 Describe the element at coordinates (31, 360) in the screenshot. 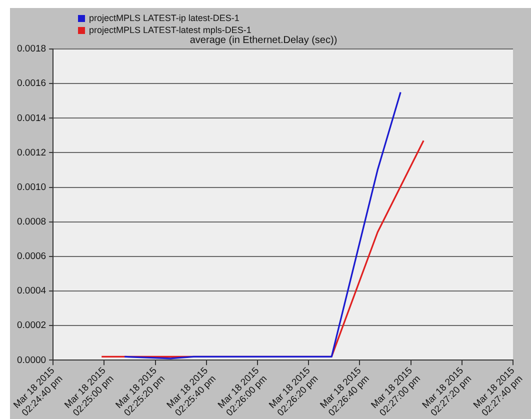

I see `y-tick-label: 0.0000` at that location.